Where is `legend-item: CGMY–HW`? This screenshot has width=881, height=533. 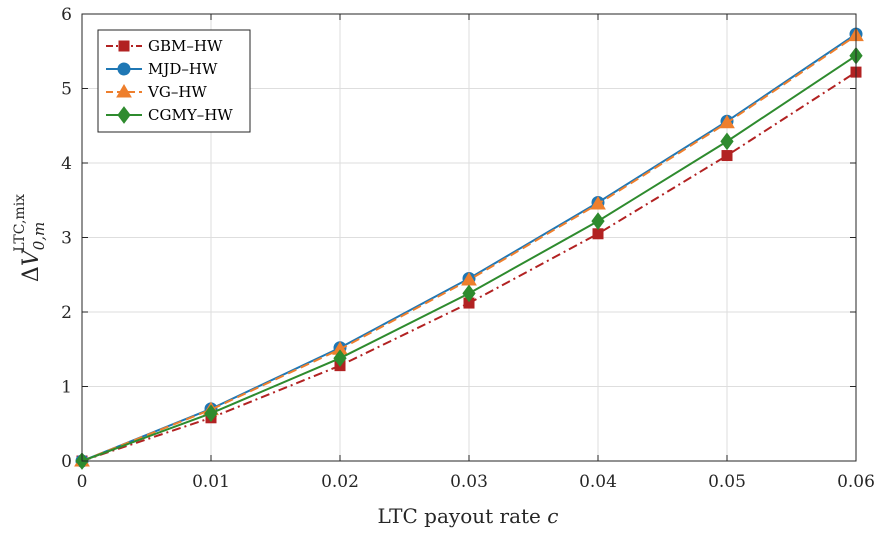
legend-item: CGMY–HW is located at coordinates (169, 115).